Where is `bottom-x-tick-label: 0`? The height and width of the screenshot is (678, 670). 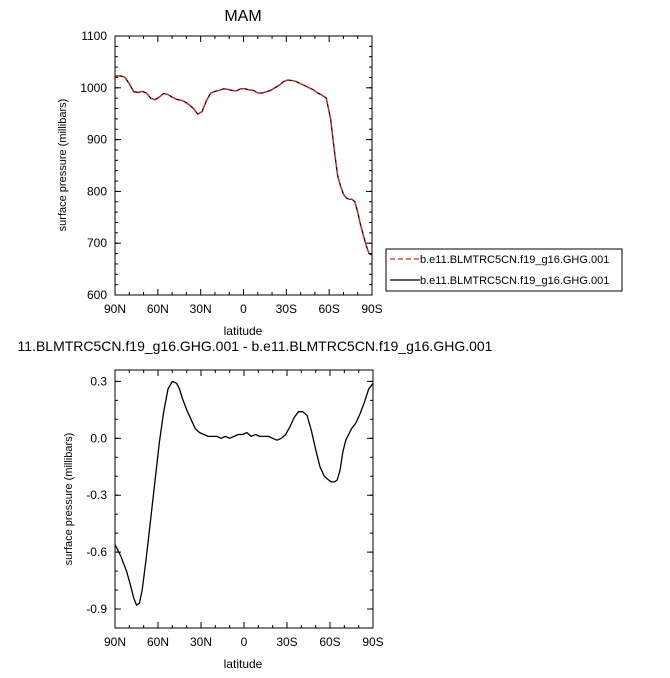 bottom-x-tick-label: 0 is located at coordinates (244, 642).